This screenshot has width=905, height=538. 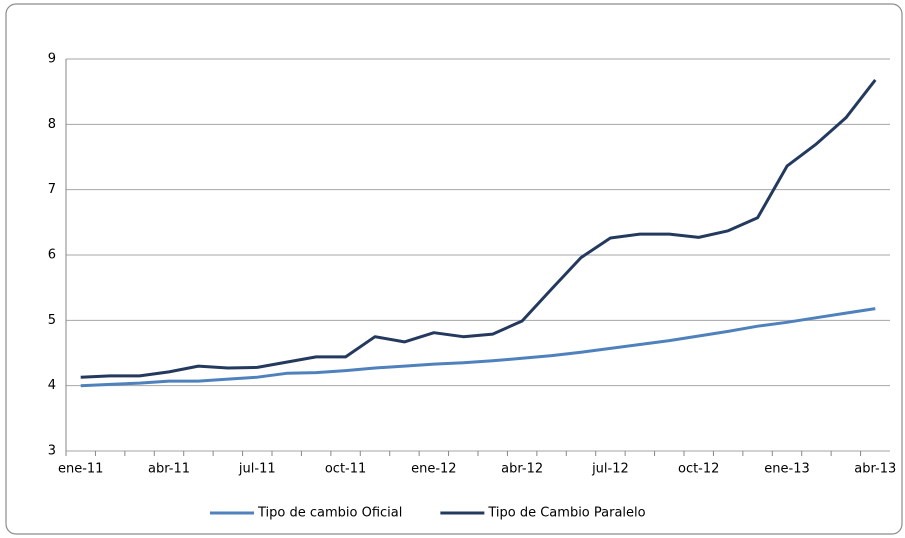 I want to click on x-tick-label: oct-11, so click(x=345, y=469).